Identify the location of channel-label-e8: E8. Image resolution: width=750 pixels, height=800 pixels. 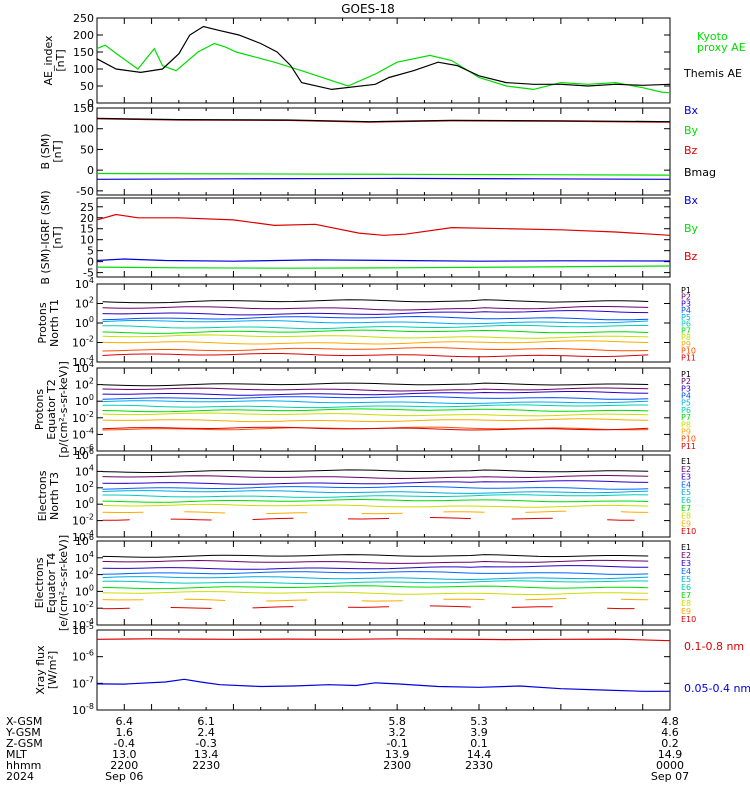
(686, 516).